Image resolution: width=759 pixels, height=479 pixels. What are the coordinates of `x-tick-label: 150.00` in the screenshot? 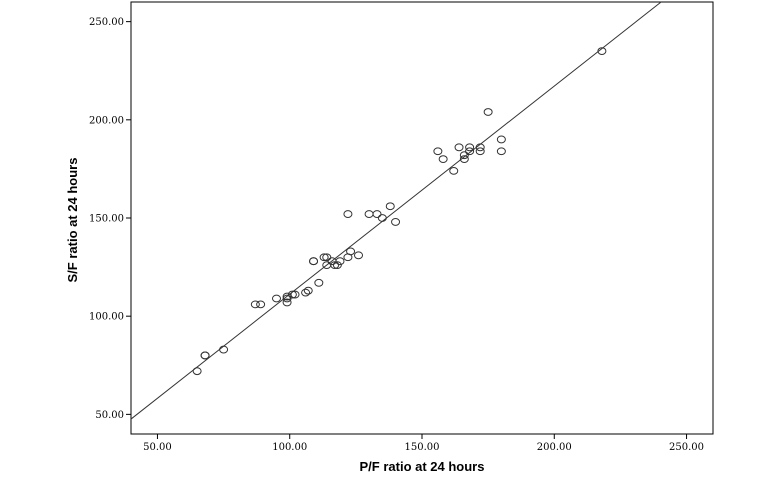 It's located at (422, 447).